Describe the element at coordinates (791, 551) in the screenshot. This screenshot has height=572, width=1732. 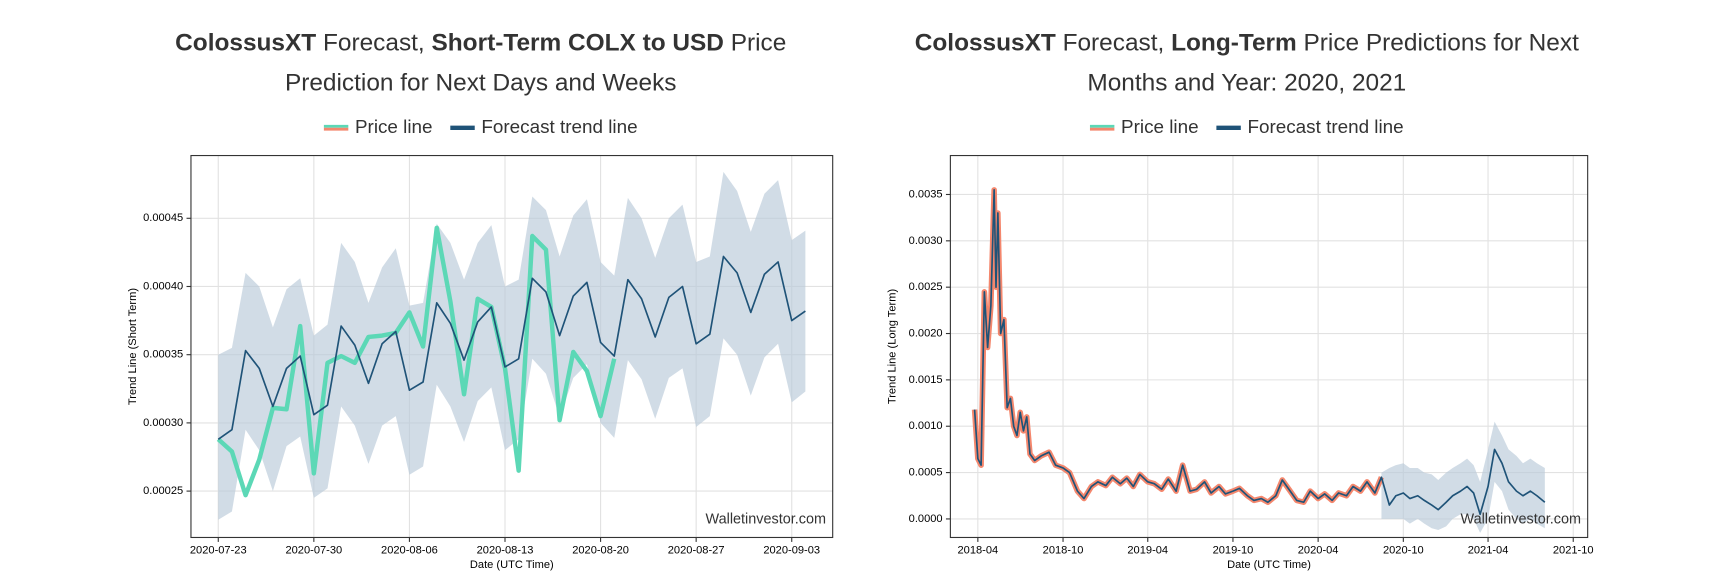
I see `x-tick-label: 2020-09-03` at that location.